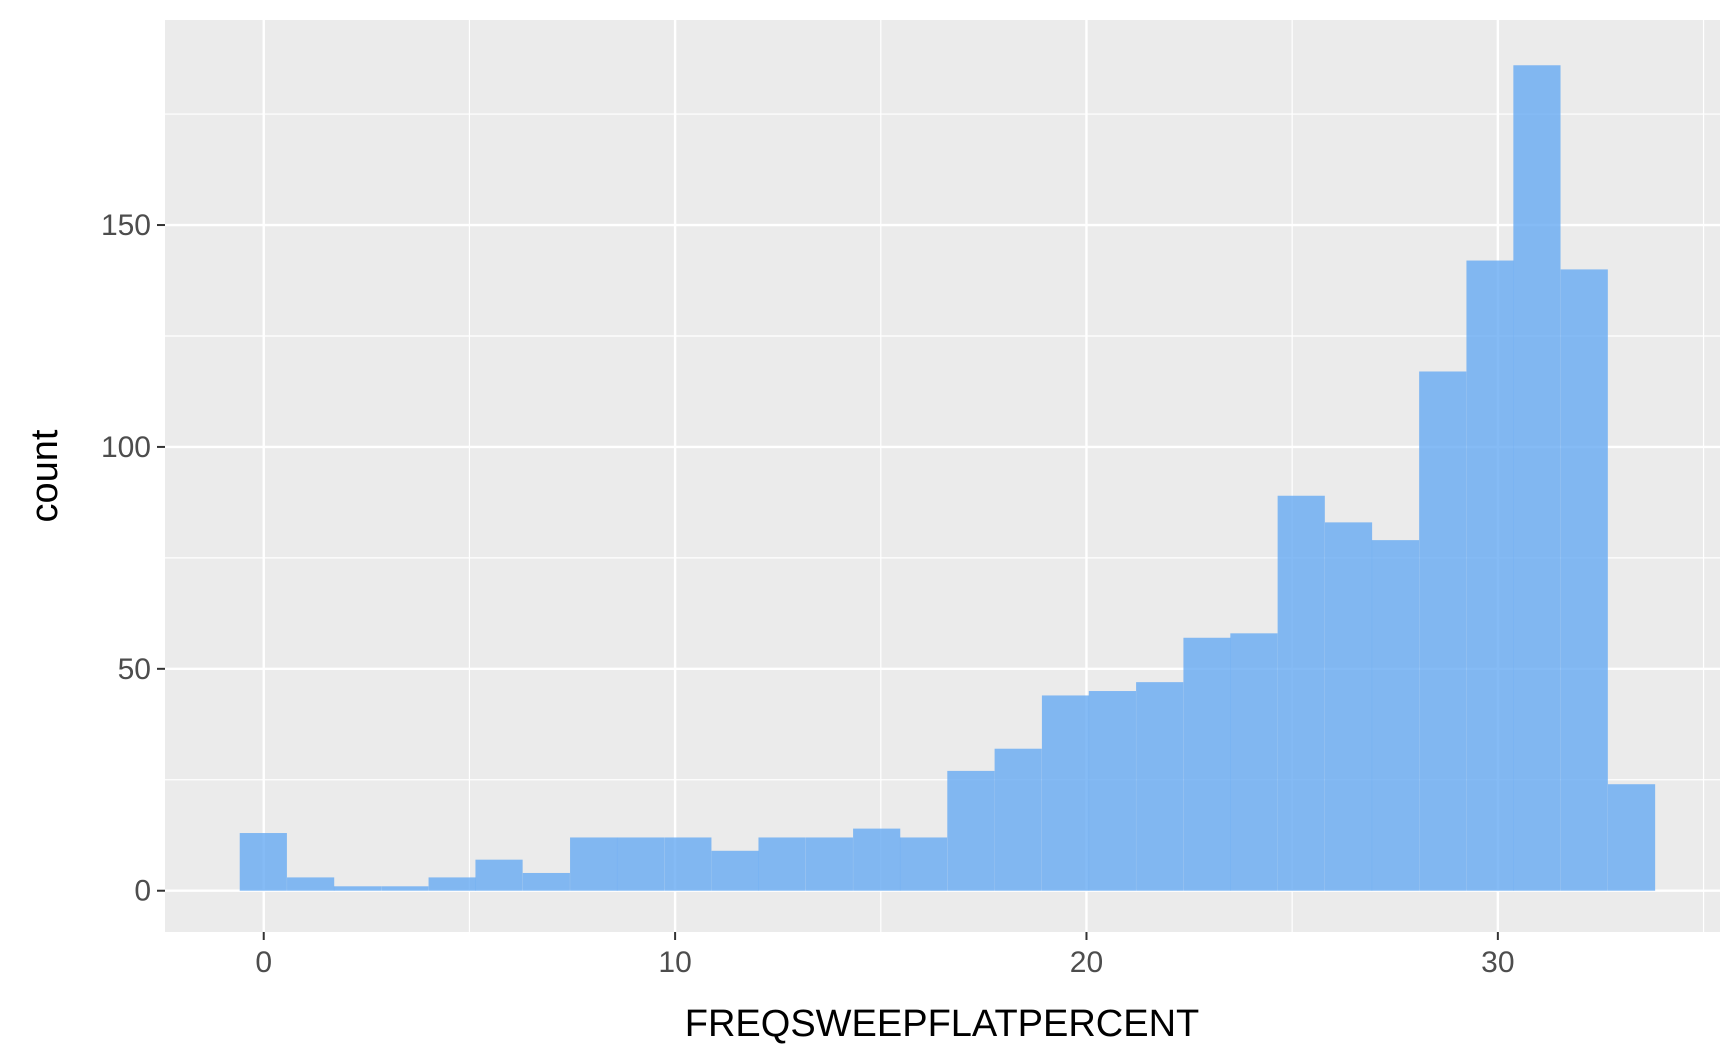 The image size is (1734, 1059). I want to click on y-tick-label: 50, so click(134, 669).